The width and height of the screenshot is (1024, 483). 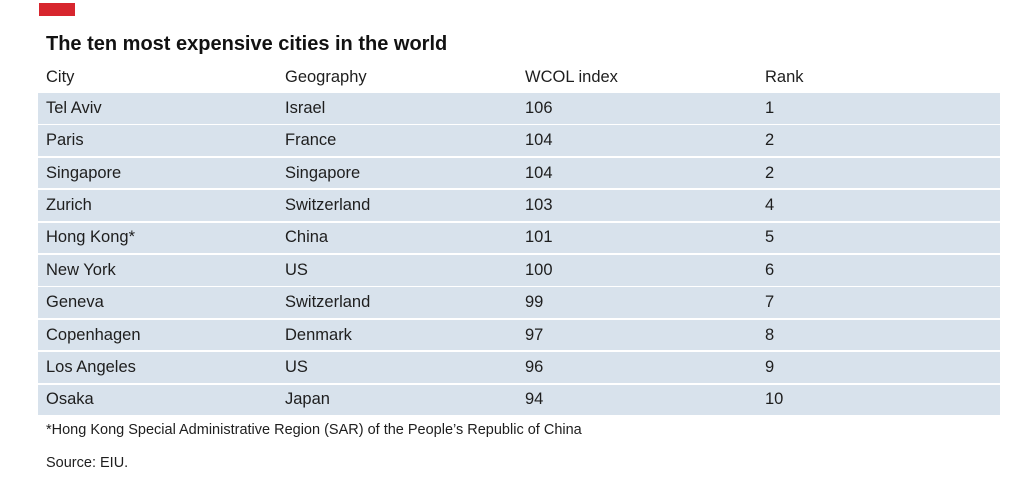 I want to click on rank-cell: 7, so click(x=770, y=302).